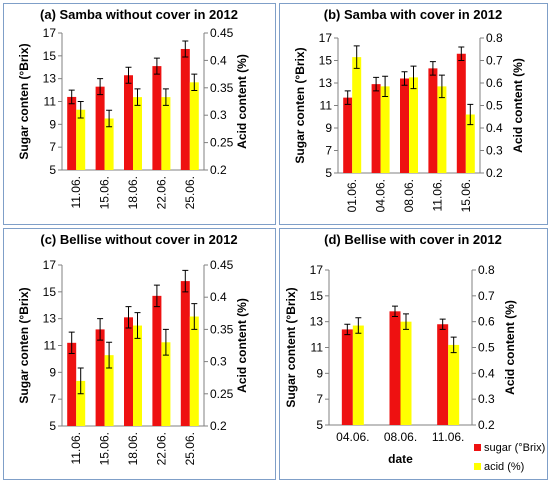 The image size is (550, 491). Describe the element at coordinates (222, 88) in the screenshot. I see `y2-tick-label: 0.35` at that location.